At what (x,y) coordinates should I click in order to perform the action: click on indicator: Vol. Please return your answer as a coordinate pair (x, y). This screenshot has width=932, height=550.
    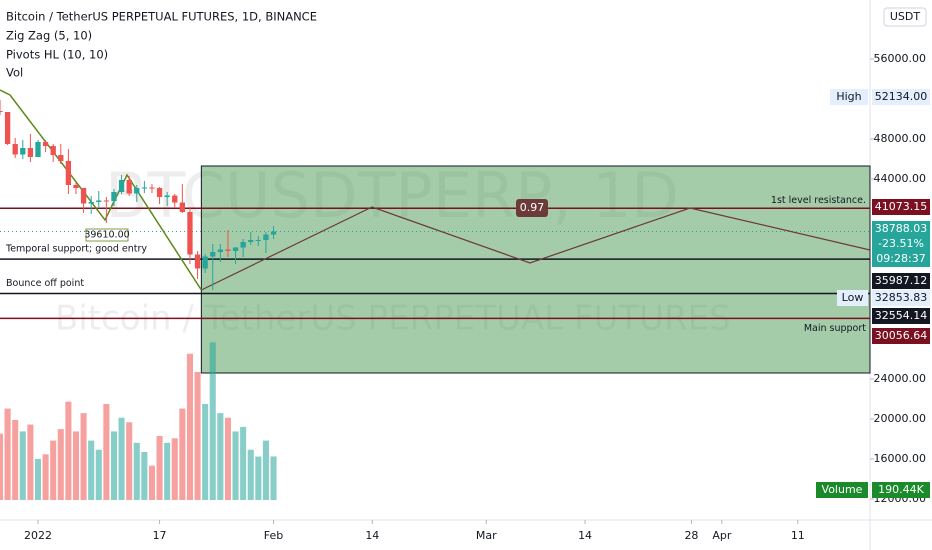
    Looking at the image, I should click on (14, 73).